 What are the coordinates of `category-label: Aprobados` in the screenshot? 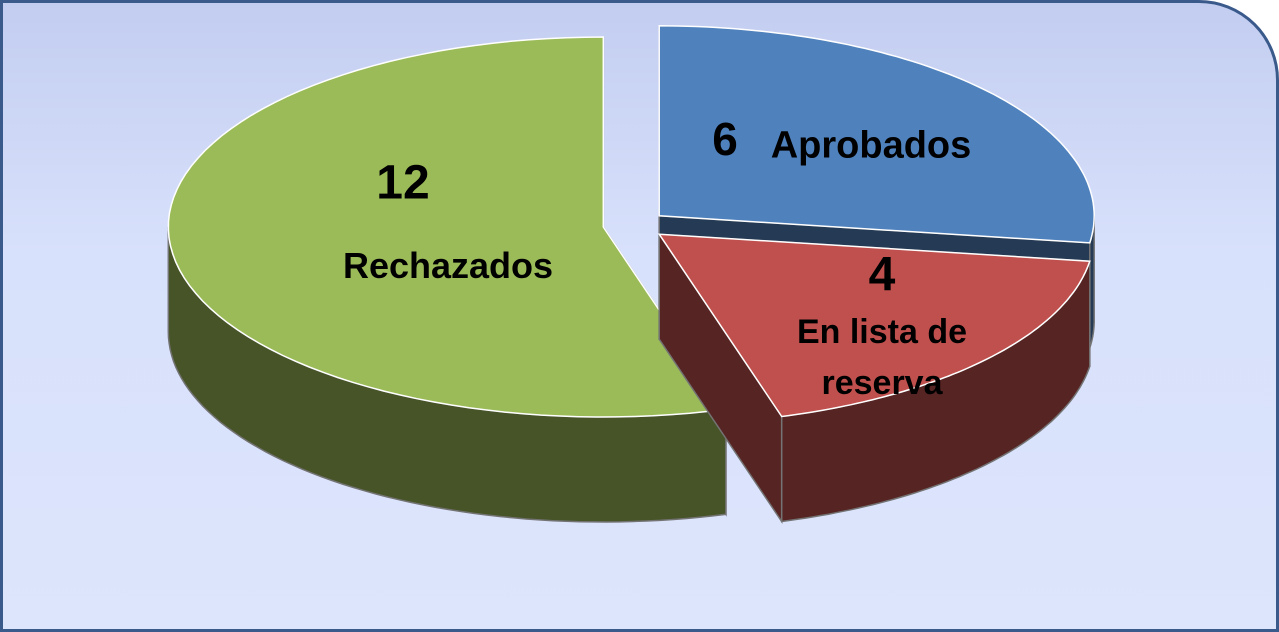 It's located at (871, 145).